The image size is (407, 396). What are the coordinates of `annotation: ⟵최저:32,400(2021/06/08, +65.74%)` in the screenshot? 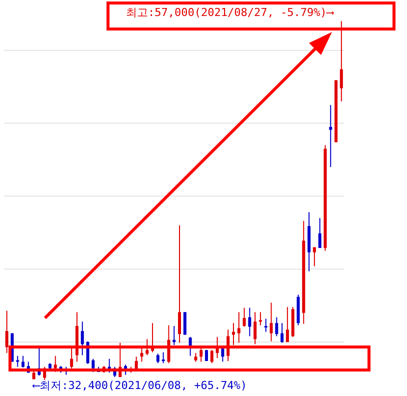 It's located at (140, 385).